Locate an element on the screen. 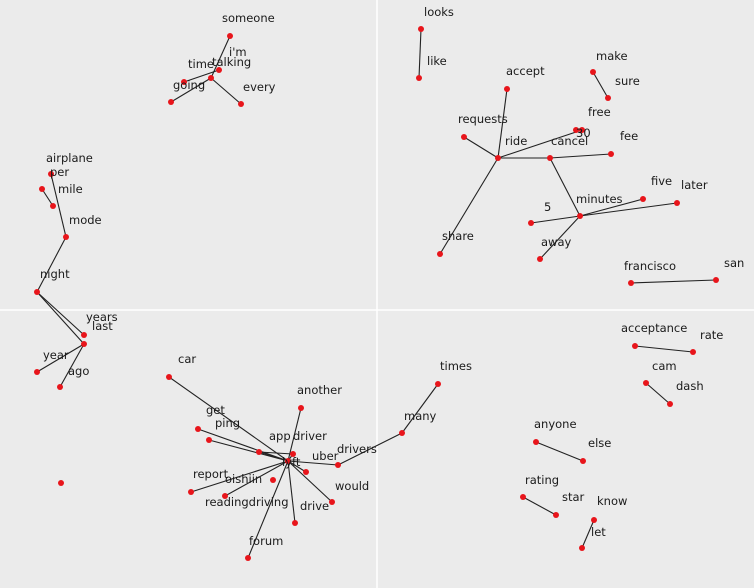 This screenshot has height=588, width=754. edge-airplane-mode is located at coordinates (58, 205).